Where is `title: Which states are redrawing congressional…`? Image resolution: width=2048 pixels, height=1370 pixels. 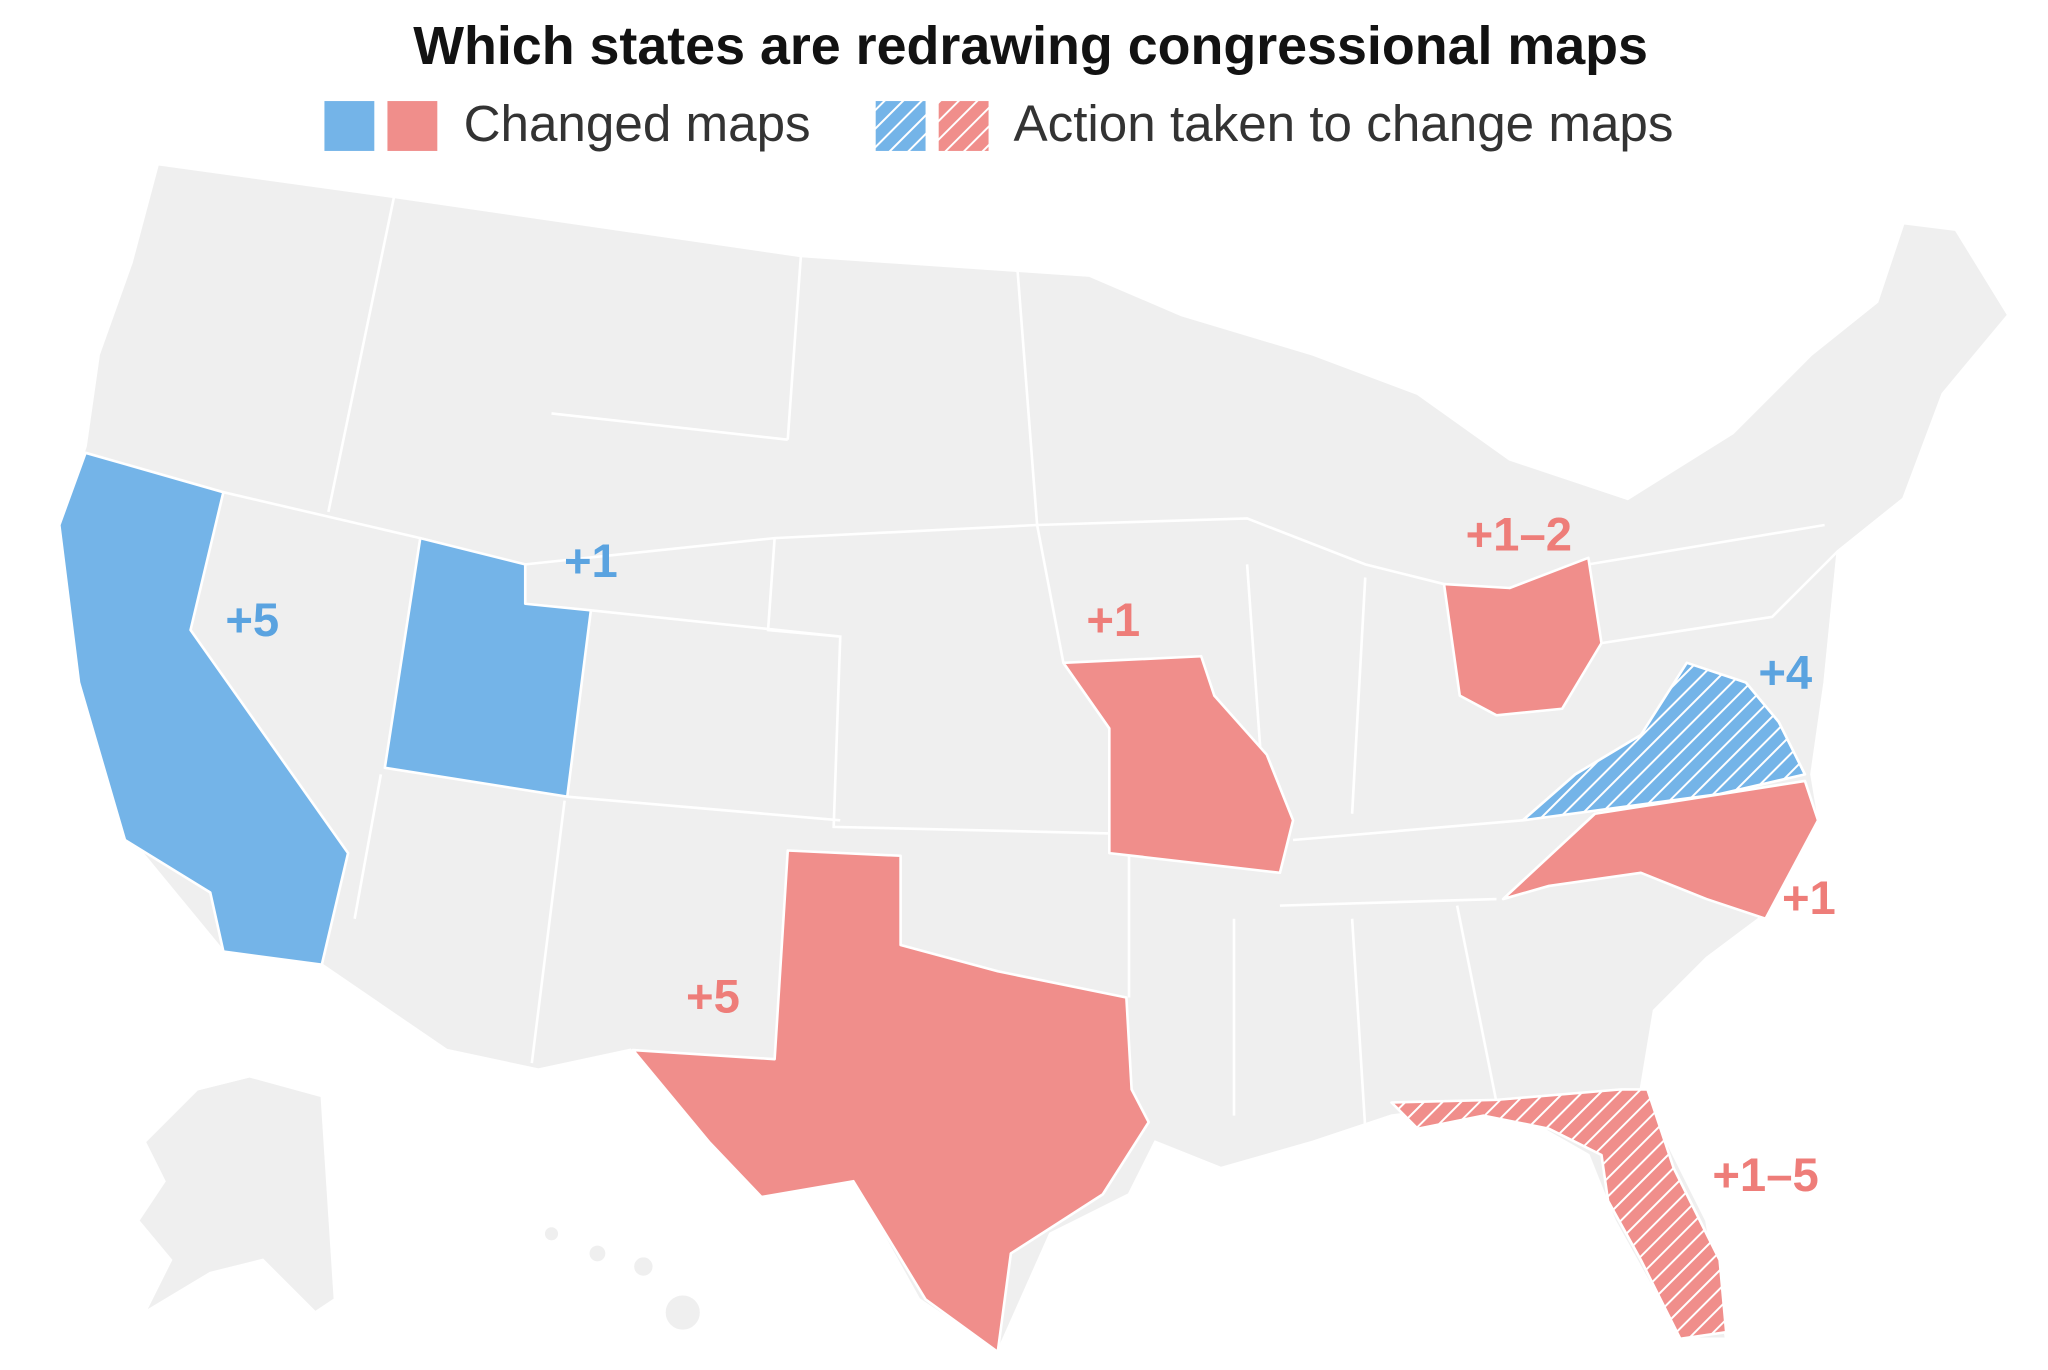 title: Which states are redrawing congressional… is located at coordinates (1030, 46).